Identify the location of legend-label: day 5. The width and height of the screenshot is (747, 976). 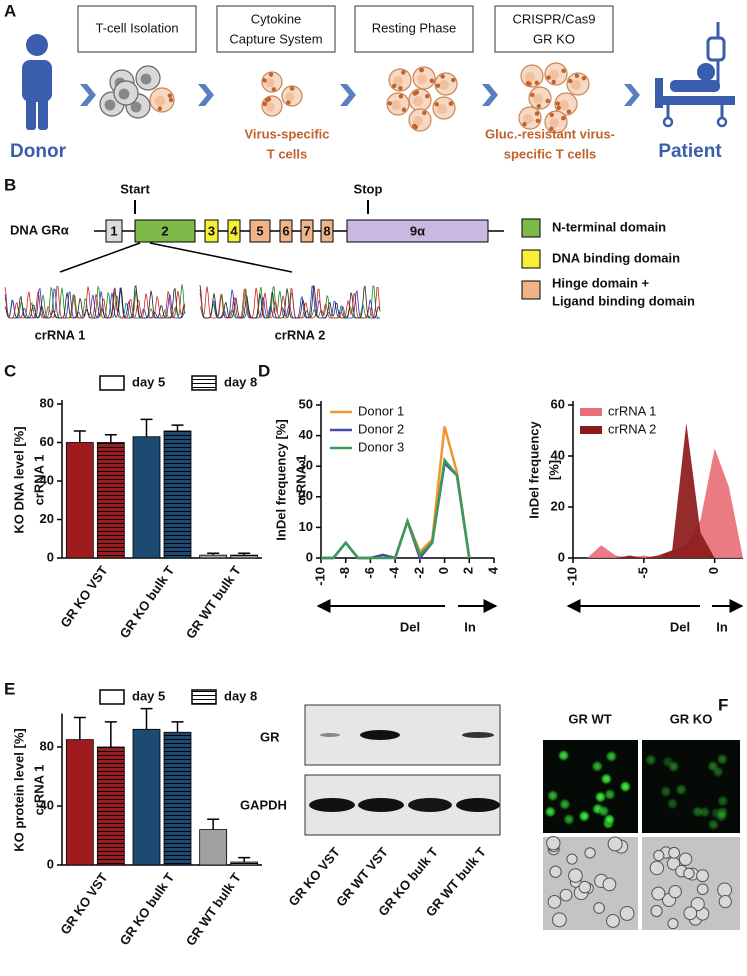
(148, 381).